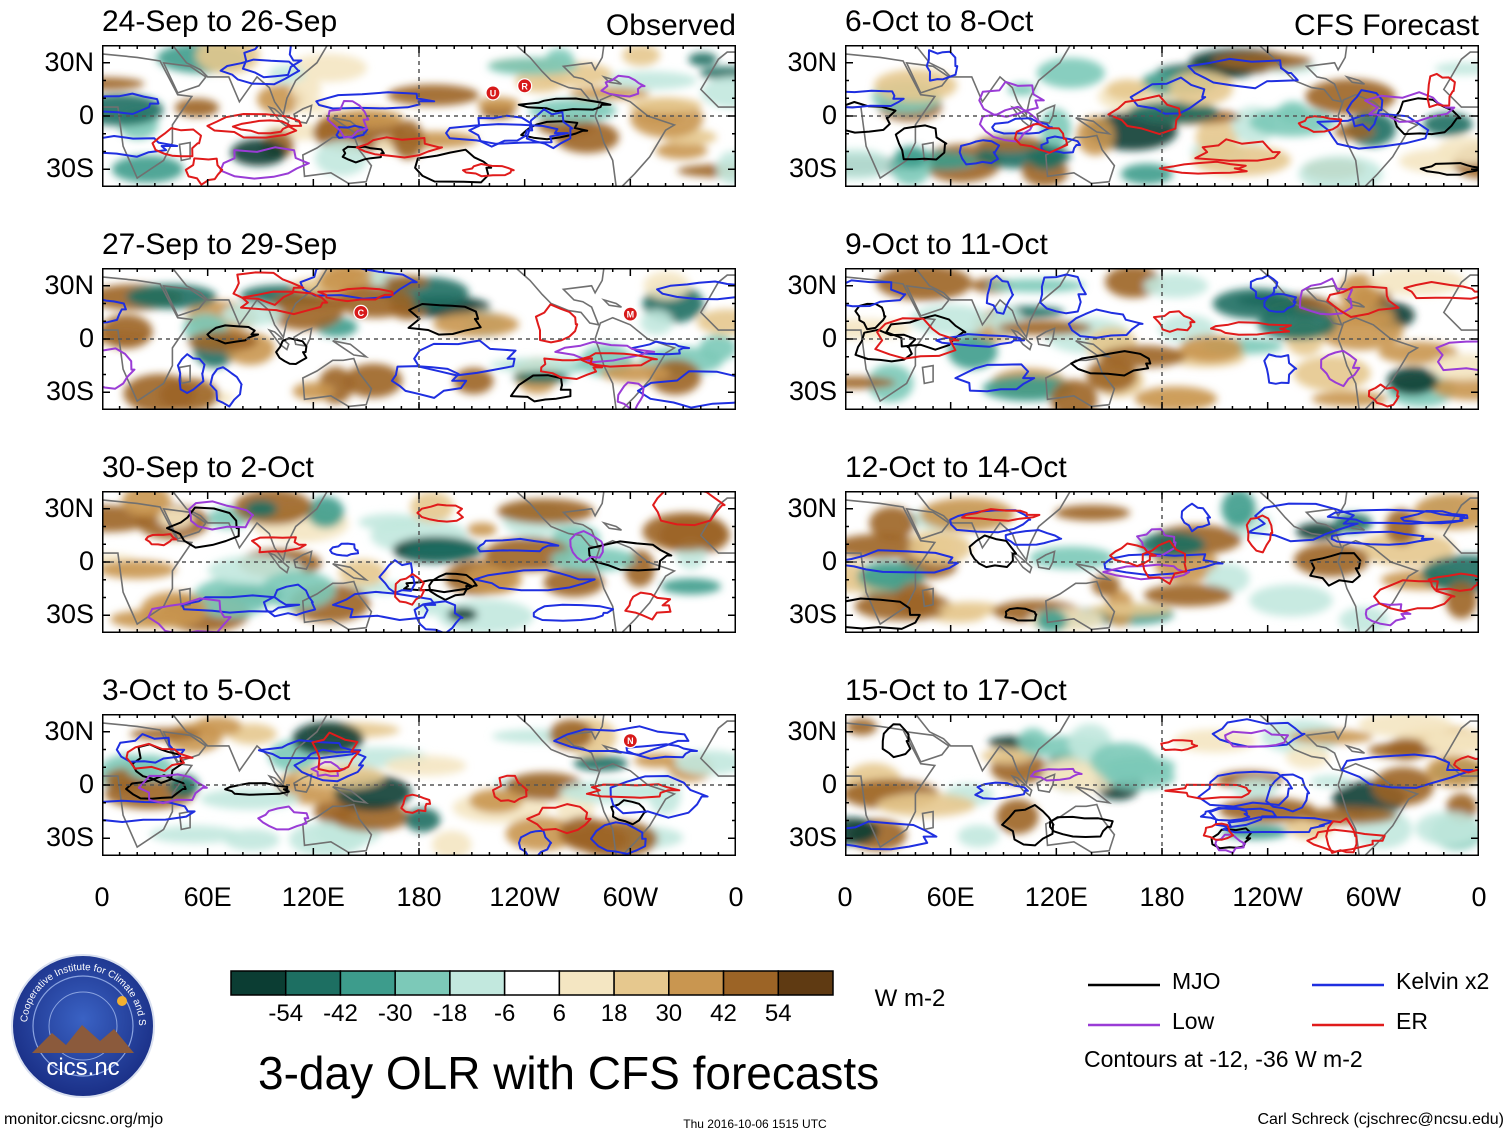 The image size is (1510, 1137). Describe the element at coordinates (1094, 126) in the screenshot. I see `new-guinea-outline` at that location.